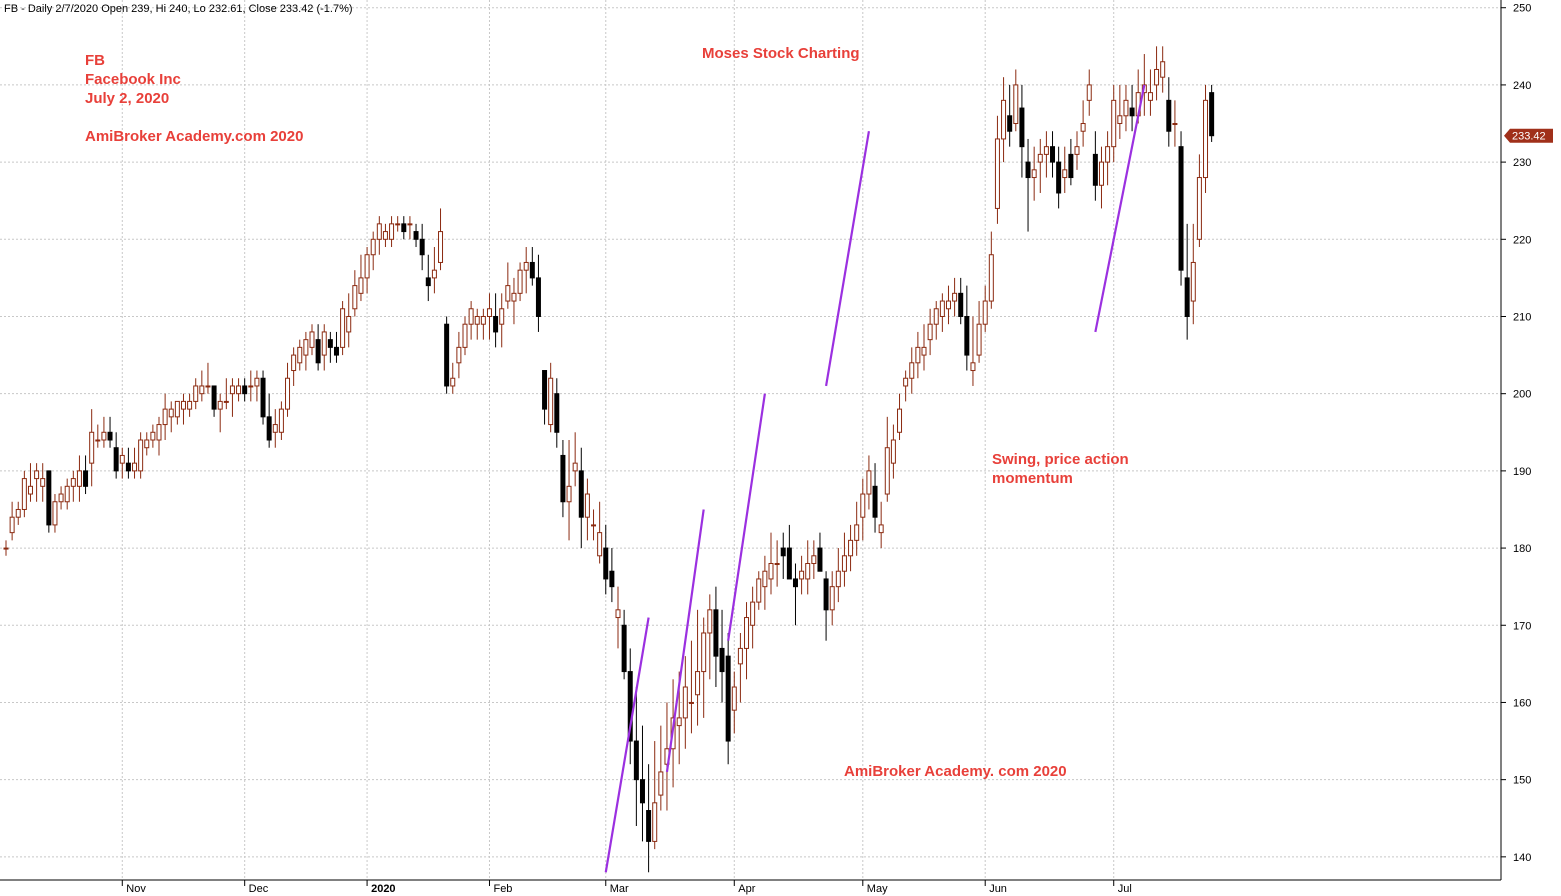 The image size is (1561, 896). Describe the element at coordinates (1528, 135) in the screenshot. I see `last-price-badge` at that location.